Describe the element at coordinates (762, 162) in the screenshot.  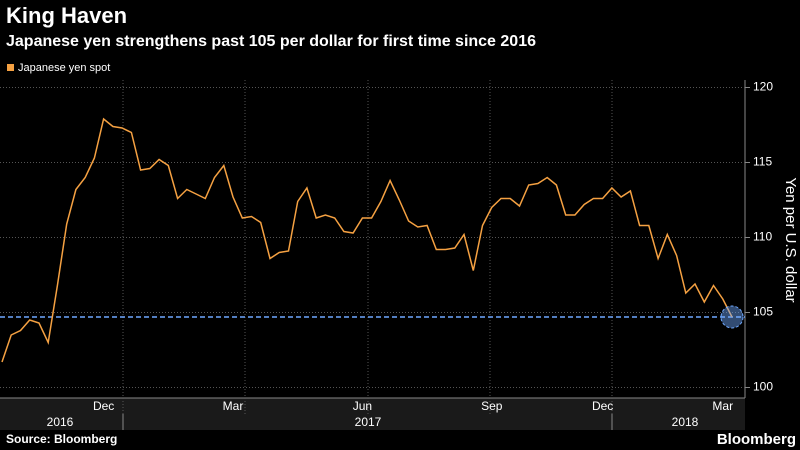
I see `y-tick-label: 115` at that location.